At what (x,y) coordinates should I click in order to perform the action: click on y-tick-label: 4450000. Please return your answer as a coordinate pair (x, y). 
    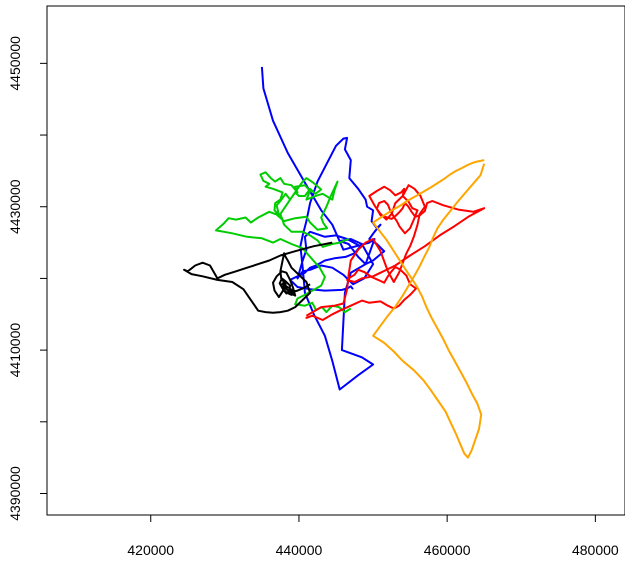
    Looking at the image, I should click on (15, 63).